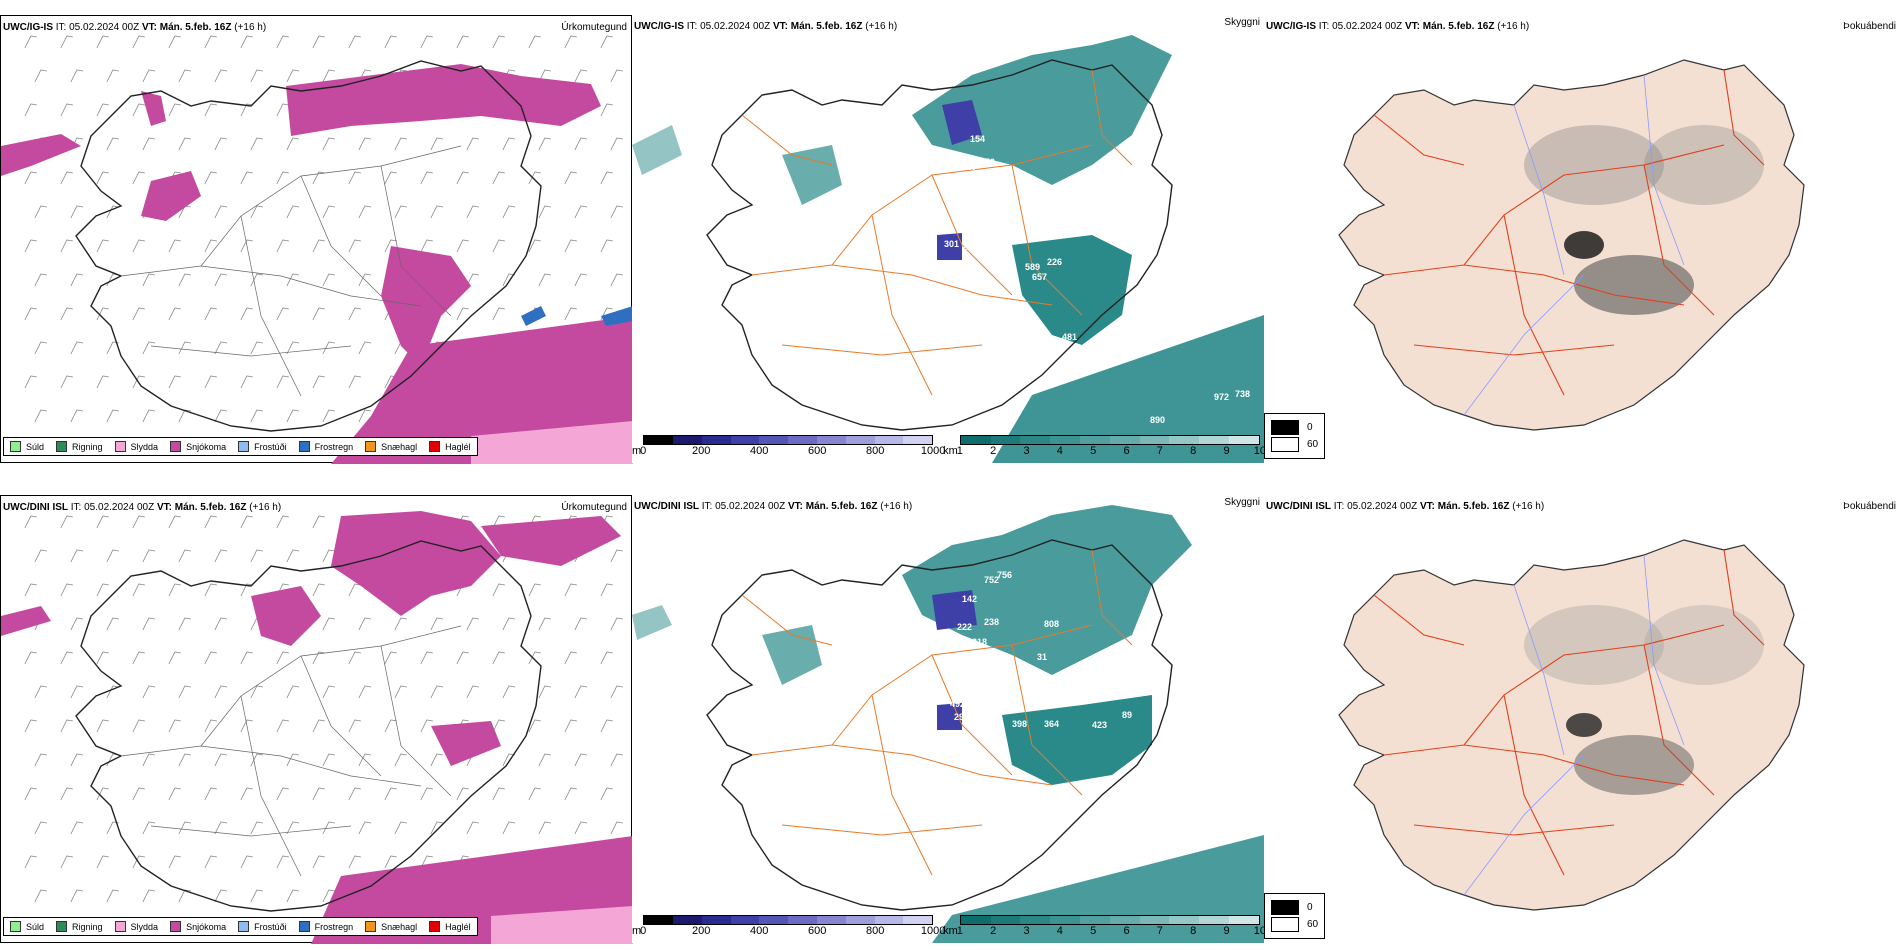 The image size is (1900, 950). I want to click on legend-item: Snjókoma, so click(198, 926).